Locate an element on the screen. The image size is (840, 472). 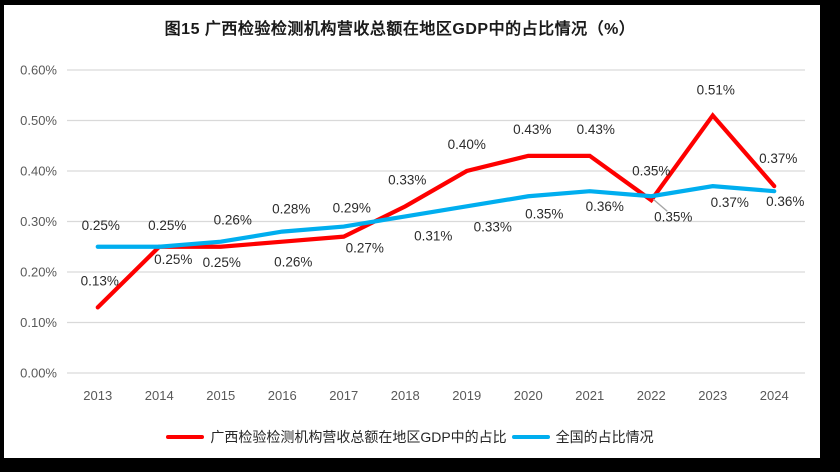
y-axis-tick-label: 0.20% is located at coordinates (38, 272).